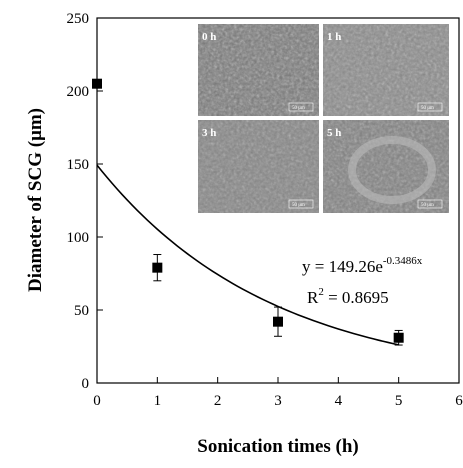  Describe the element at coordinates (321, 292) in the screenshot. I see `r2-superscript: 2` at that location.